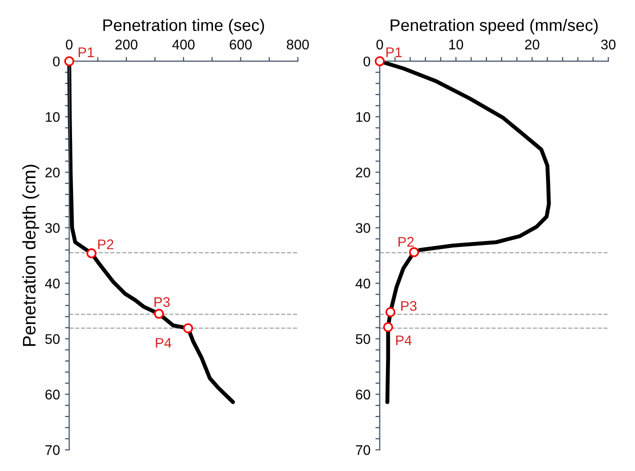 The width and height of the screenshot is (635, 471). I want to click on x-axis-title: Penetration speed (mm/sec), so click(494, 26).